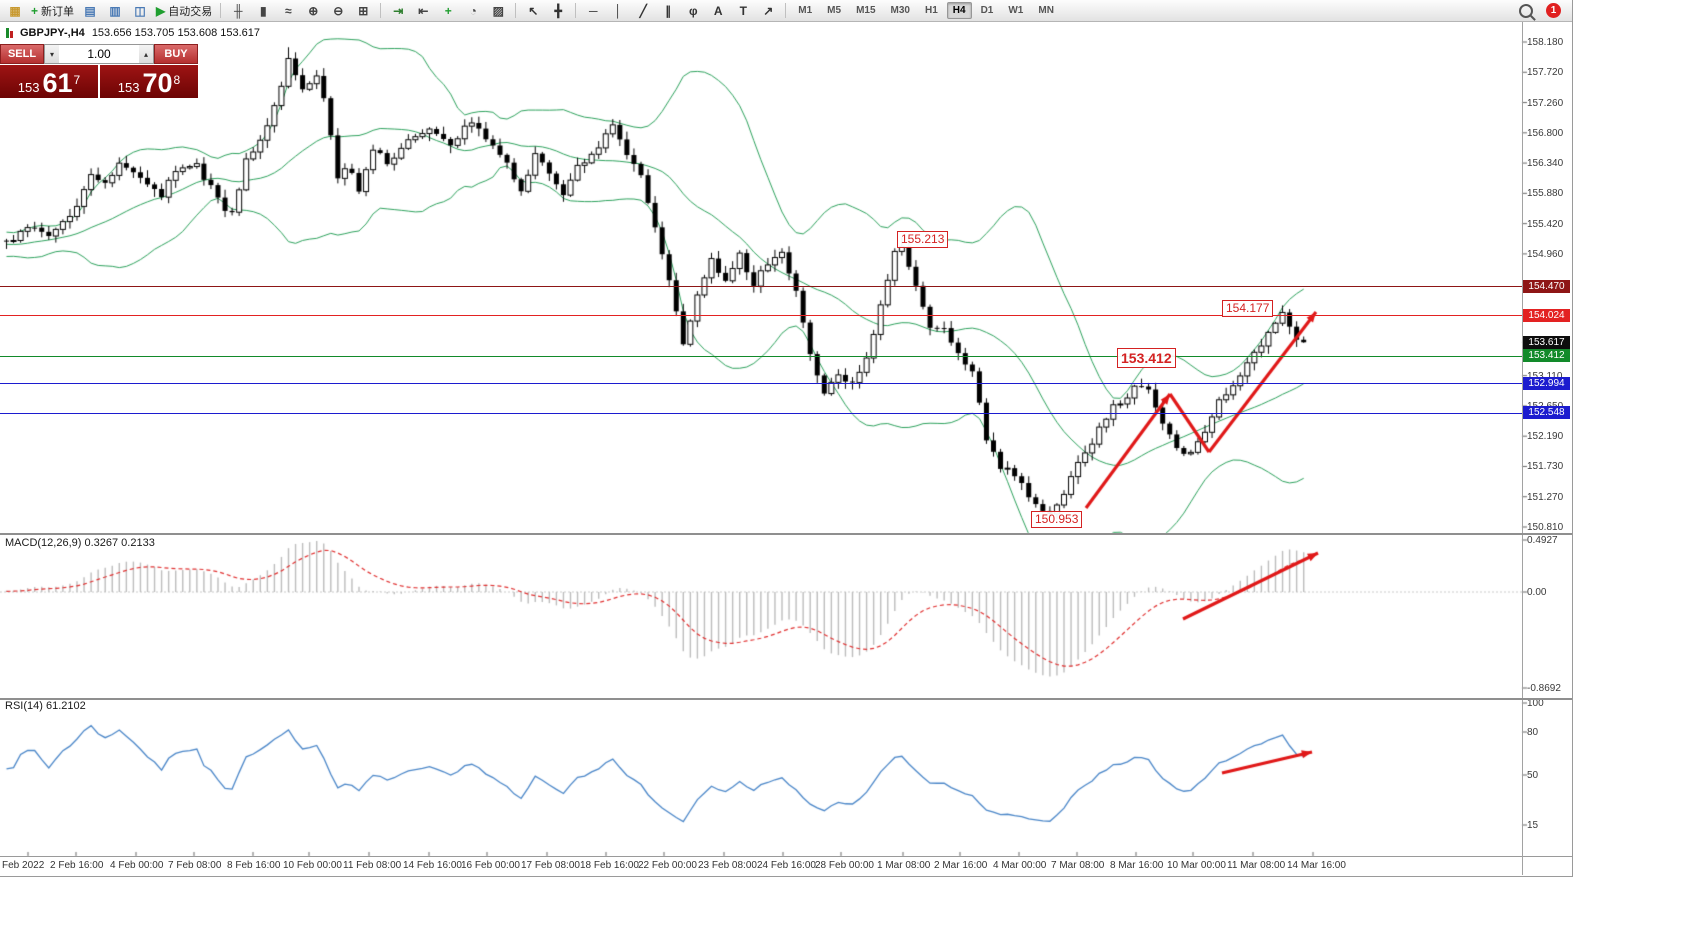  What do you see at coordinates (1545, 224) in the screenshot?
I see `price-axis-label: 155.420` at bounding box center [1545, 224].